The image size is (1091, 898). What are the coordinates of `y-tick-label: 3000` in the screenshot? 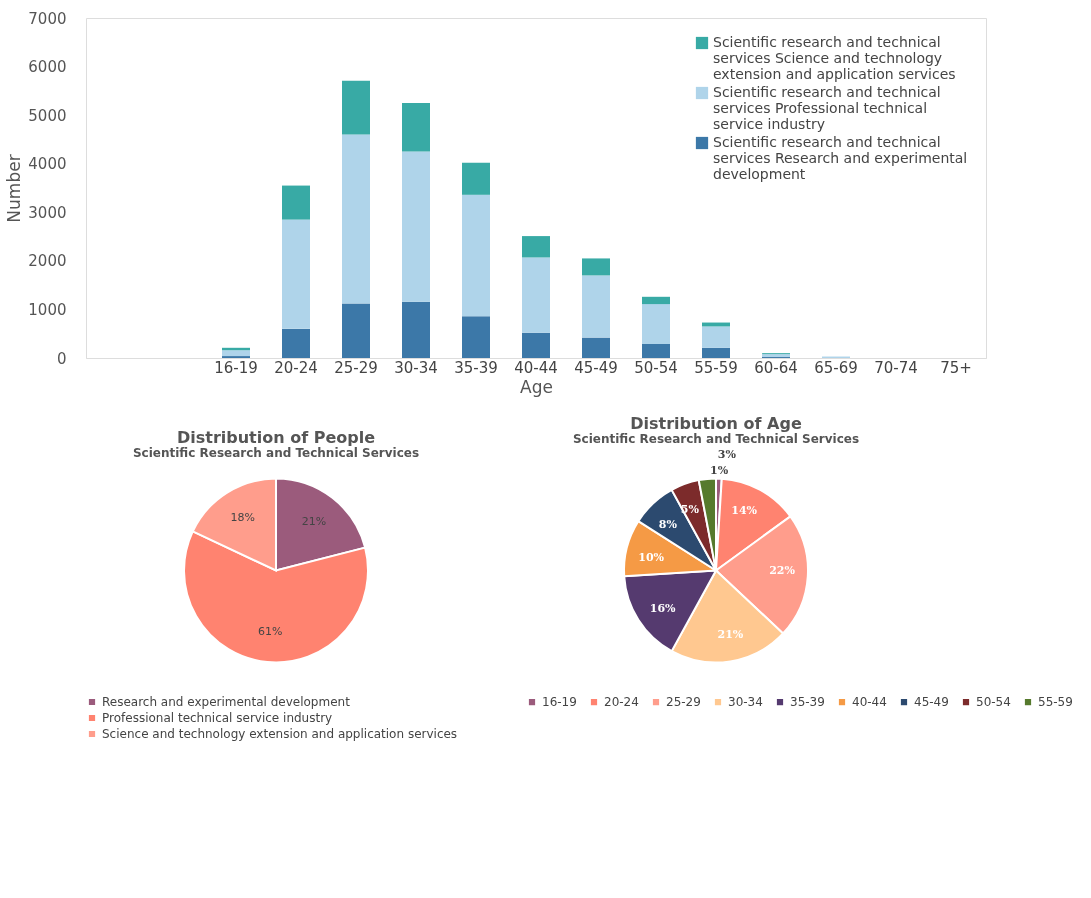 It's located at (47, 212).